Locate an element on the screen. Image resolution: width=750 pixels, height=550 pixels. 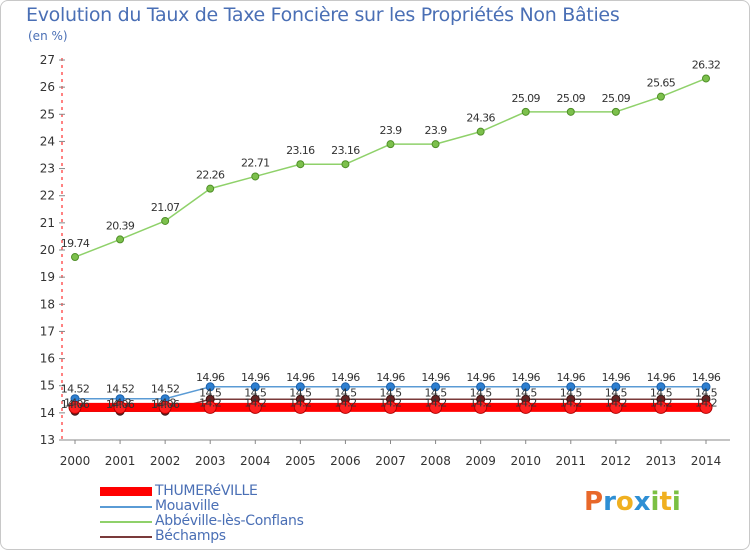
point-abbeville-2006 is located at coordinates (345, 164).